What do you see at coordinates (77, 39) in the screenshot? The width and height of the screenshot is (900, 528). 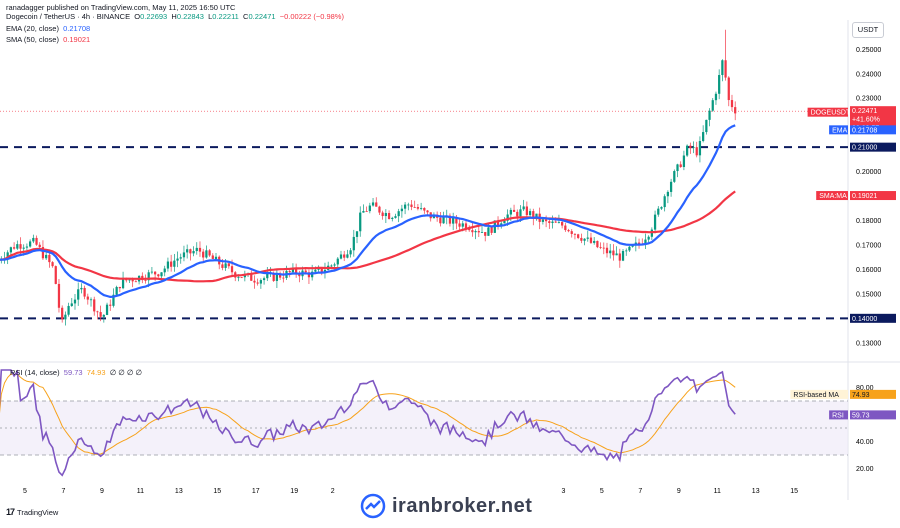 I see `sma-value: 0.19021` at bounding box center [77, 39].